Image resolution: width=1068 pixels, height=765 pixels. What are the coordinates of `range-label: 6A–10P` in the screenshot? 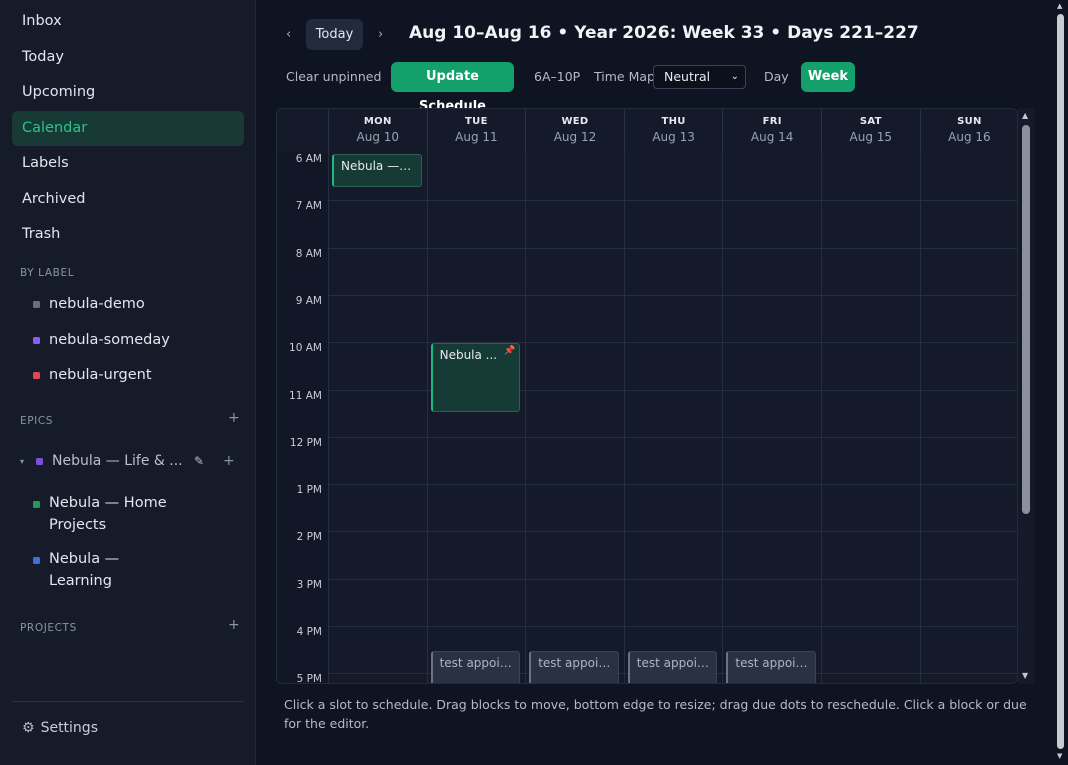 It's located at (557, 76).